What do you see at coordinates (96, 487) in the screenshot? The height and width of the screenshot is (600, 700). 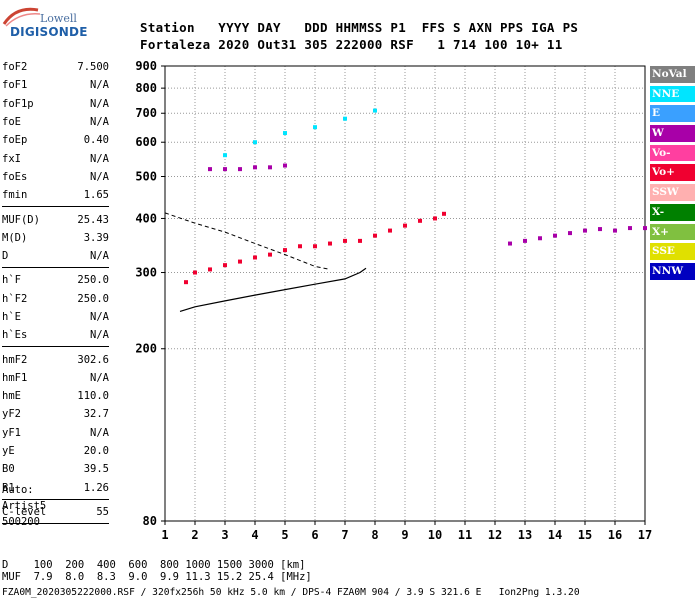 I see `param-value: 1.26` at bounding box center [96, 487].